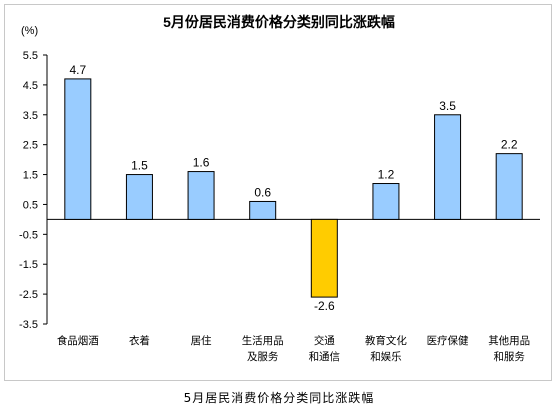  I want to click on y-tick-label: -3.5, so click(28, 325).